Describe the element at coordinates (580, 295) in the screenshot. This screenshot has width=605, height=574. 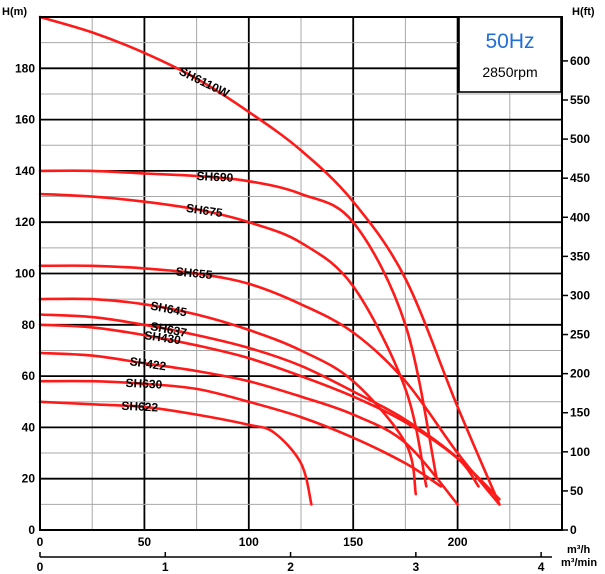
I see `y-tick-right-label: 300` at that location.